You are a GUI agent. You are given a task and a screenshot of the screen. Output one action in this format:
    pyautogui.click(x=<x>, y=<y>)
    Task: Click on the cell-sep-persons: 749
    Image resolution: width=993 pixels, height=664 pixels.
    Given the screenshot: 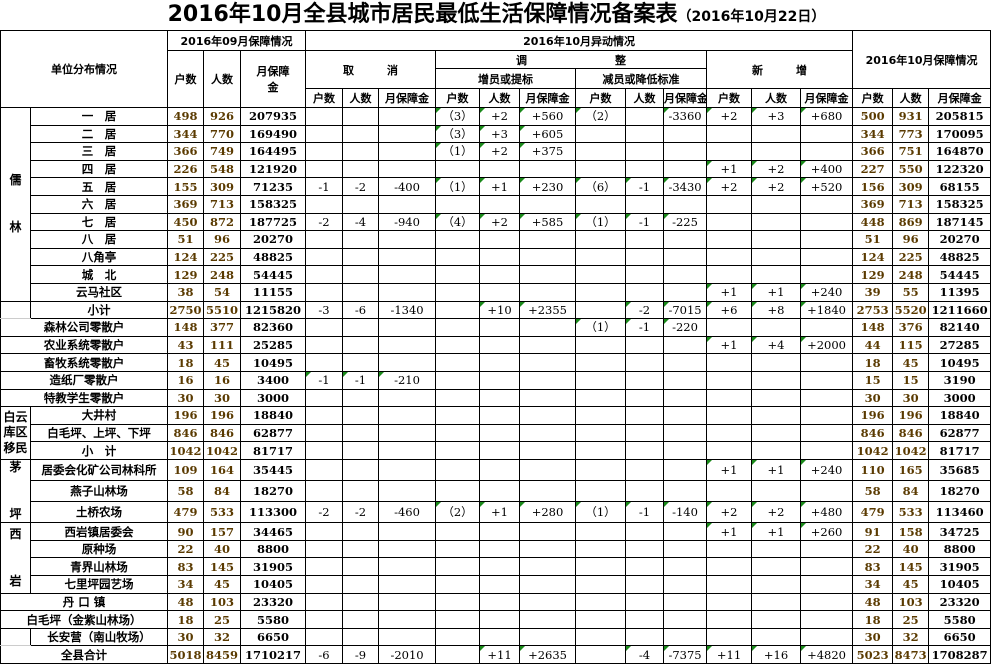 What is the action you would take?
    pyautogui.click(x=222, y=151)
    